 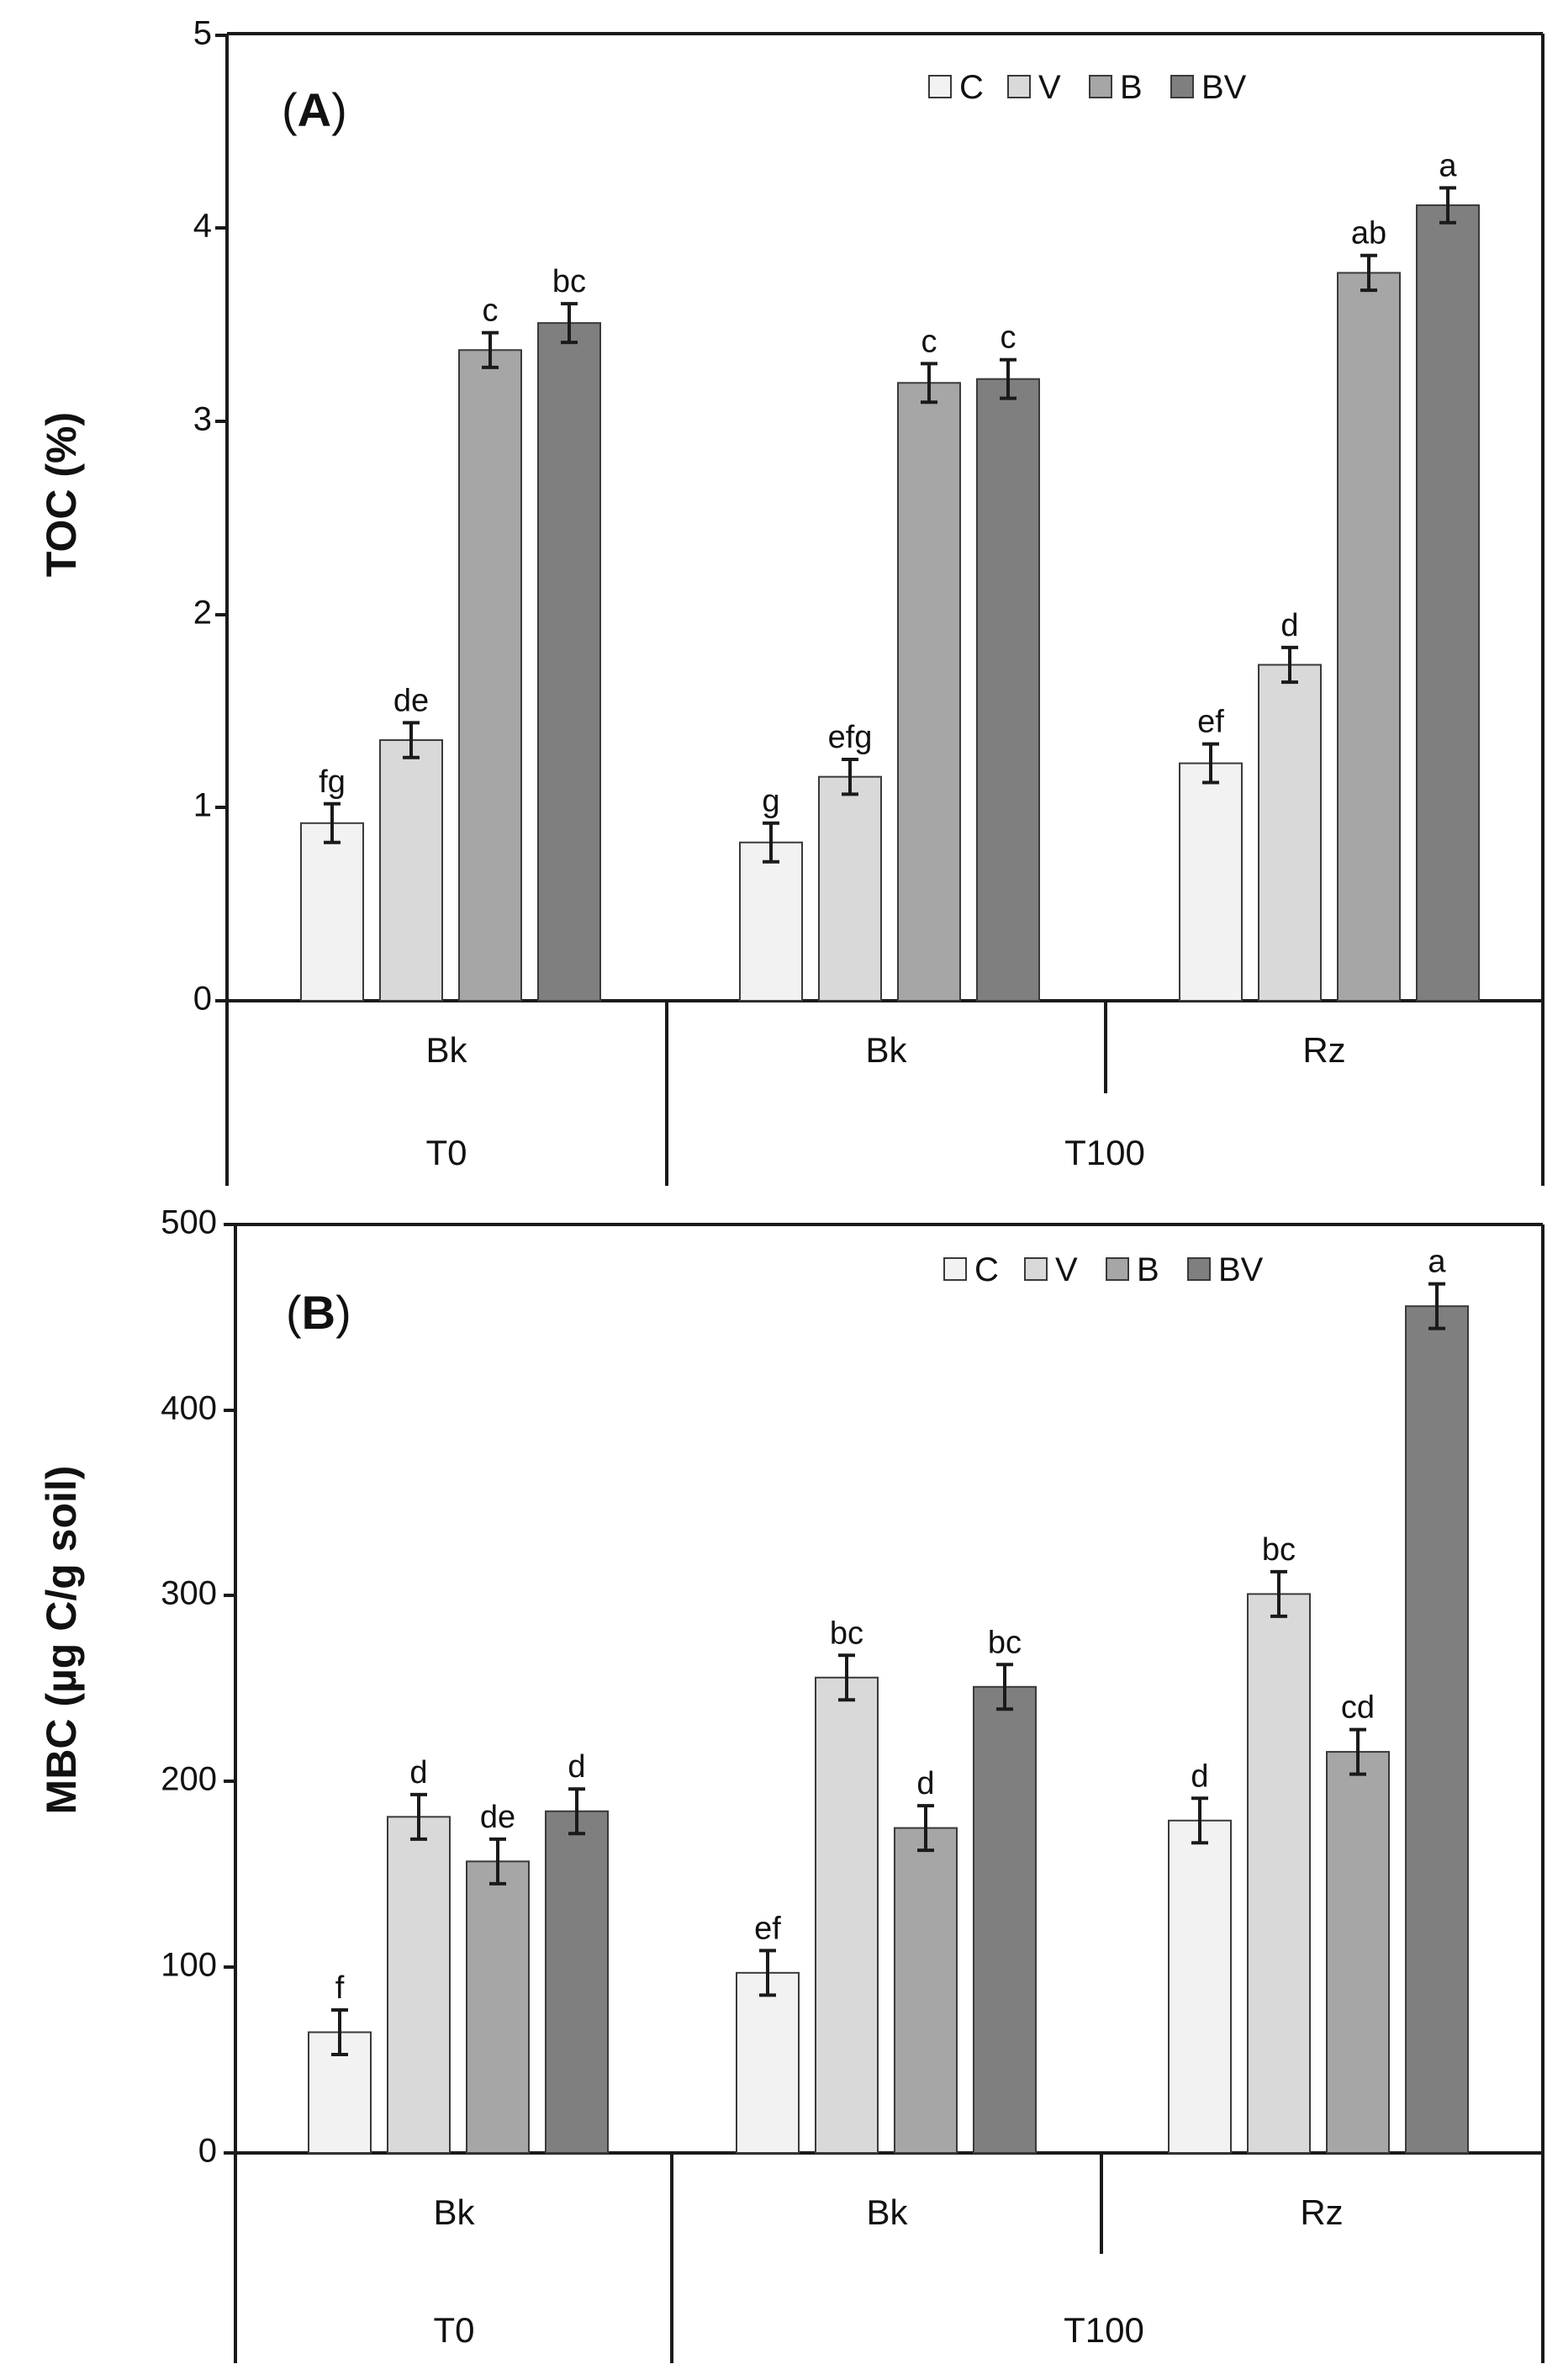 I want to click on panel-label: (A), so click(x=314, y=109).